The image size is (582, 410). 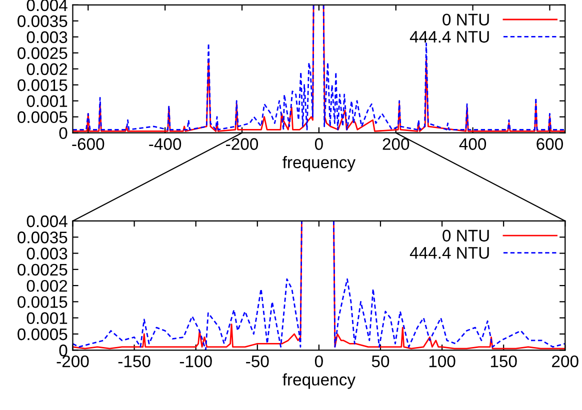 What do you see at coordinates (503, 361) in the screenshot?
I see `x-tick-label: 150` at bounding box center [503, 361].